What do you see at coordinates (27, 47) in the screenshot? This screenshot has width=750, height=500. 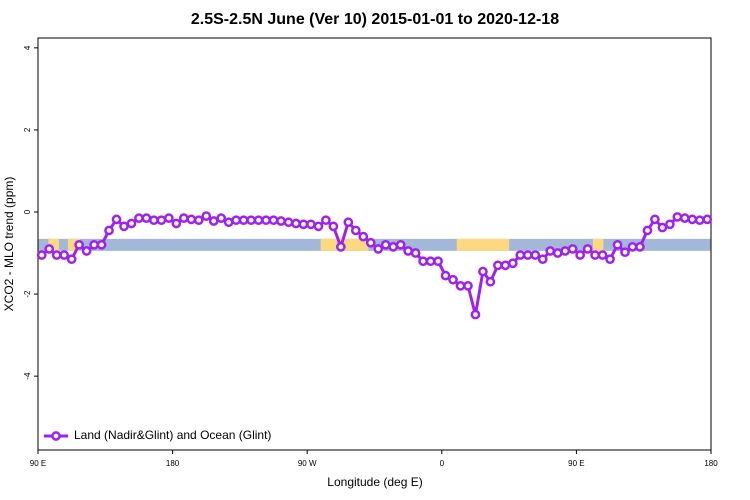 I see `y-tick-label: 4` at bounding box center [27, 47].